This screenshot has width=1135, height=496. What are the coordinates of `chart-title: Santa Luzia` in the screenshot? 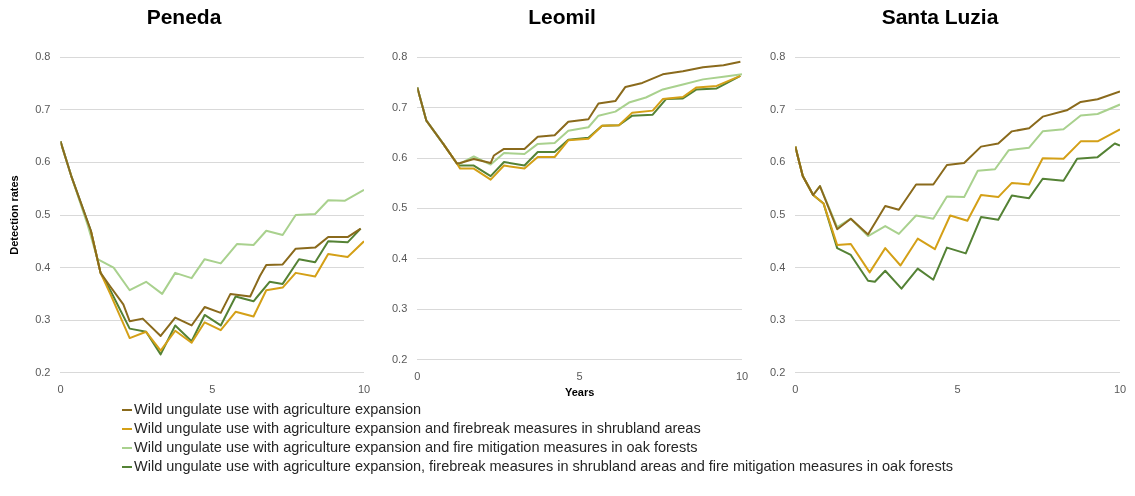 It's located at (940, 17).